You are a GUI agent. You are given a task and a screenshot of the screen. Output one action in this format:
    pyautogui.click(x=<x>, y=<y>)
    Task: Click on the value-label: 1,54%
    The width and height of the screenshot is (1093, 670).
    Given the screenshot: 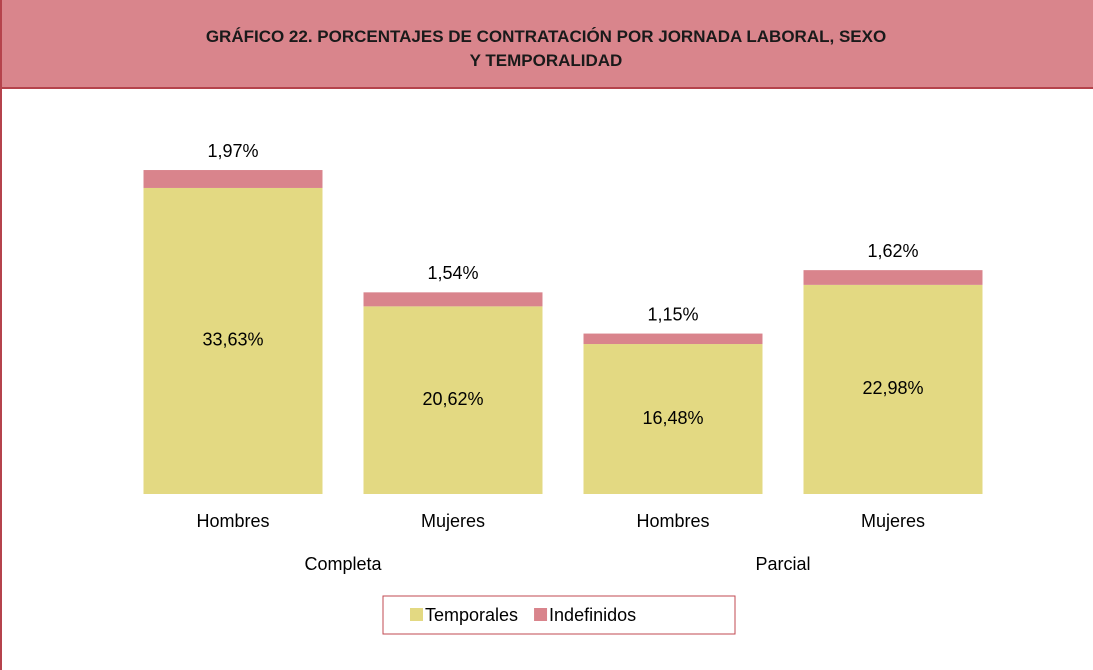 What is the action you would take?
    pyautogui.click(x=452, y=273)
    